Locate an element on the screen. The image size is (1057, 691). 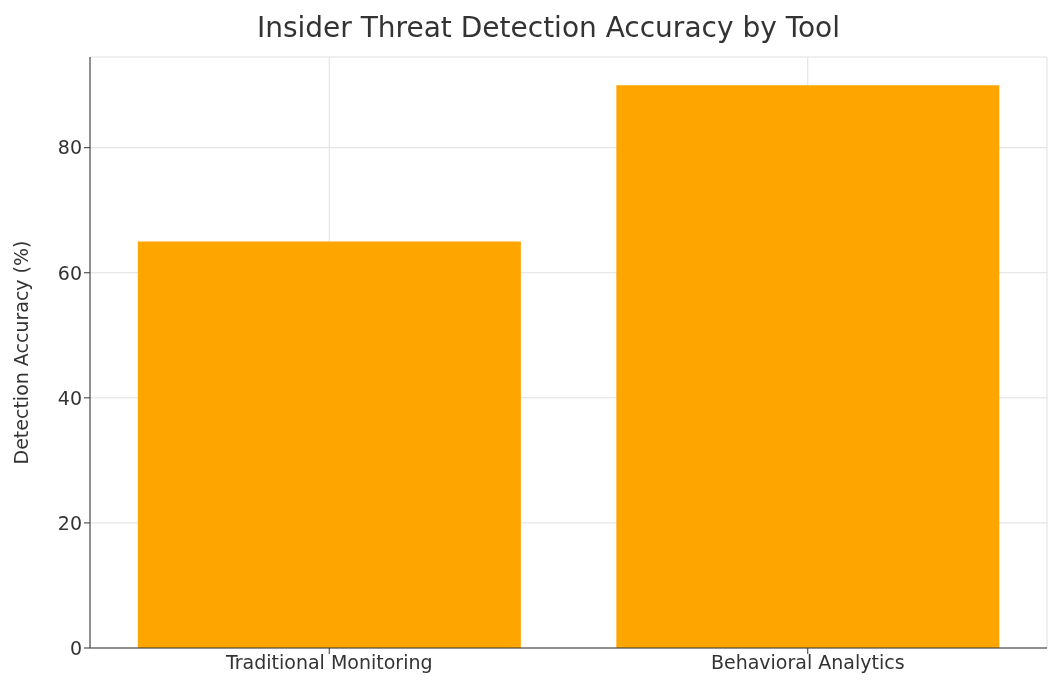
x-tick-label: Behavioral Analytics is located at coordinates (807, 662).